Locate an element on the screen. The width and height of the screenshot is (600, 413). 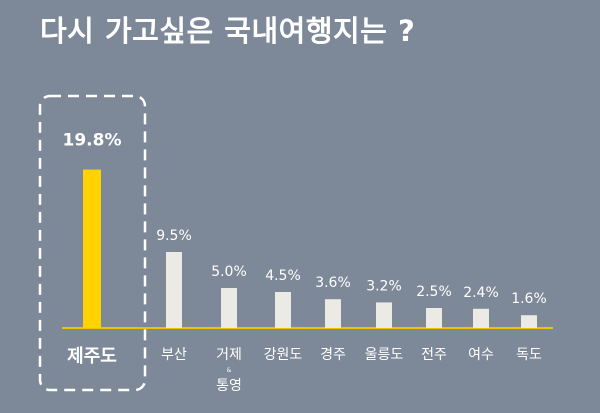
highlight-box is located at coordinates (92, 243).